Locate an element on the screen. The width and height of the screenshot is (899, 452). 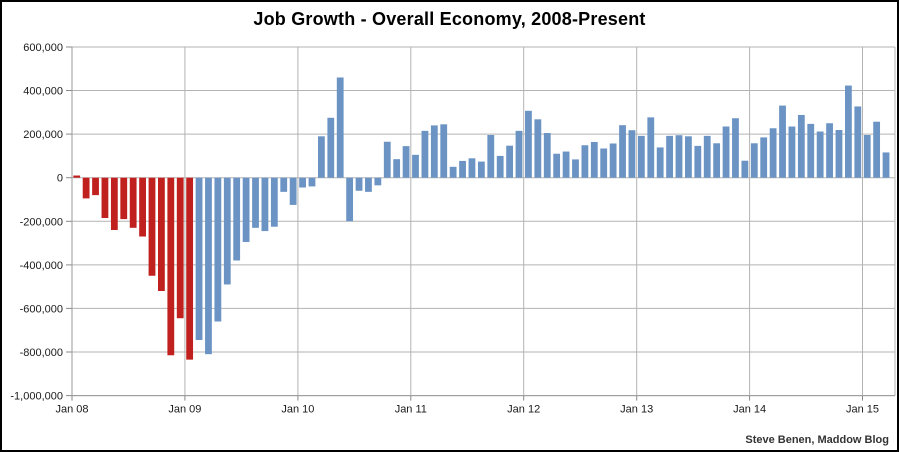
x-axis-label: Jan 12 is located at coordinates (523, 410).